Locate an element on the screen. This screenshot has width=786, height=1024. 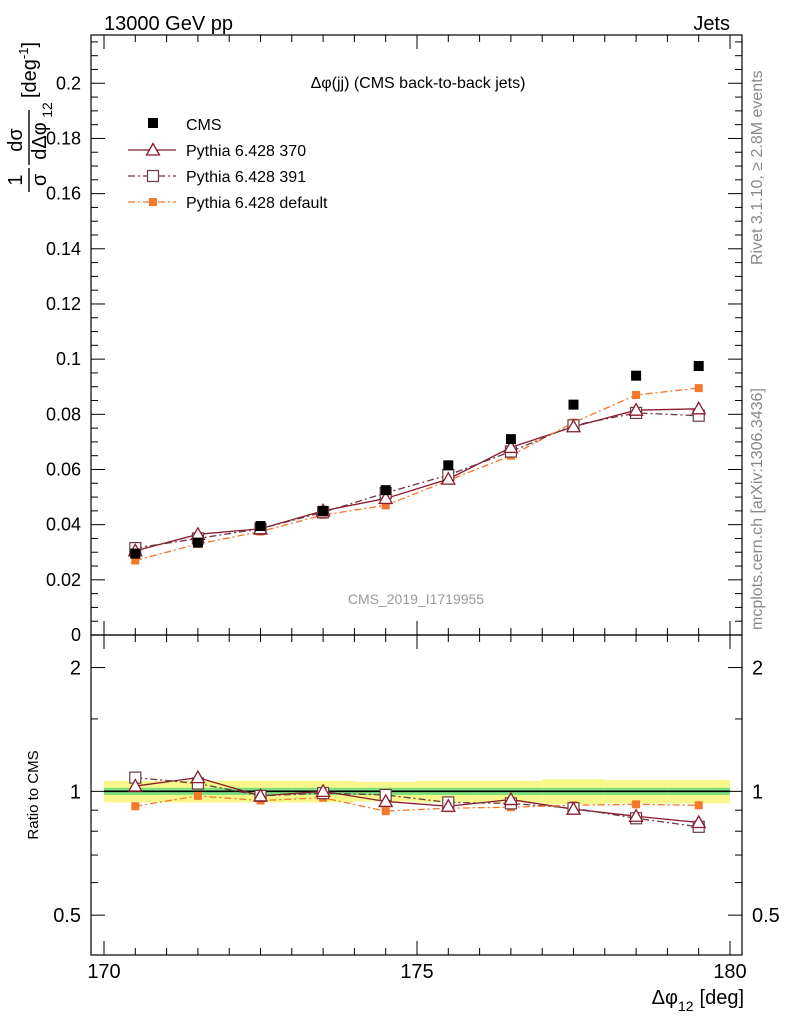
series-line-pythia-6-428-default is located at coordinates (417, 474).